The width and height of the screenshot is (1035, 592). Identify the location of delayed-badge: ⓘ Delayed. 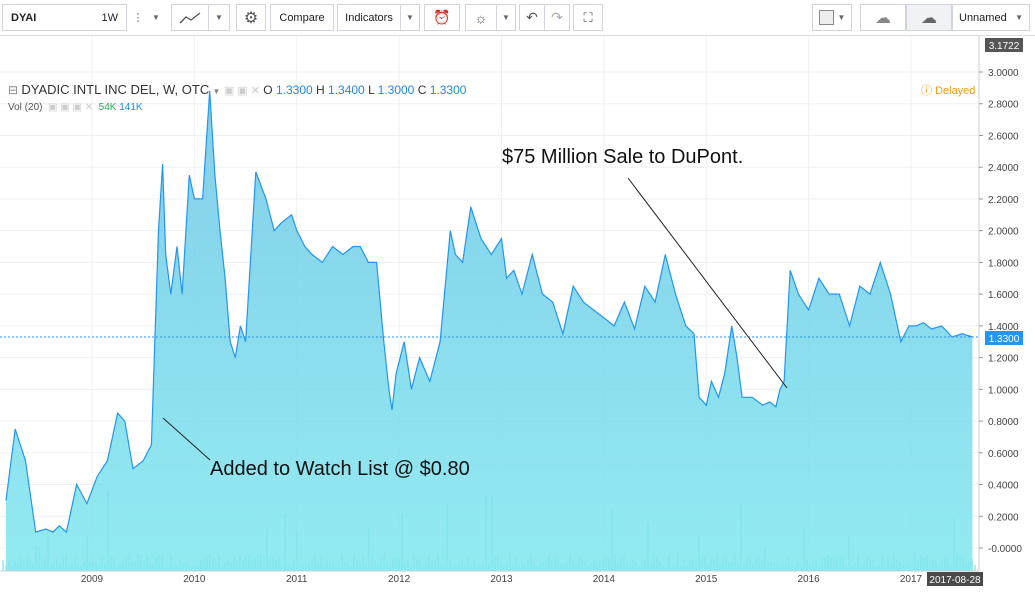
(948, 90).